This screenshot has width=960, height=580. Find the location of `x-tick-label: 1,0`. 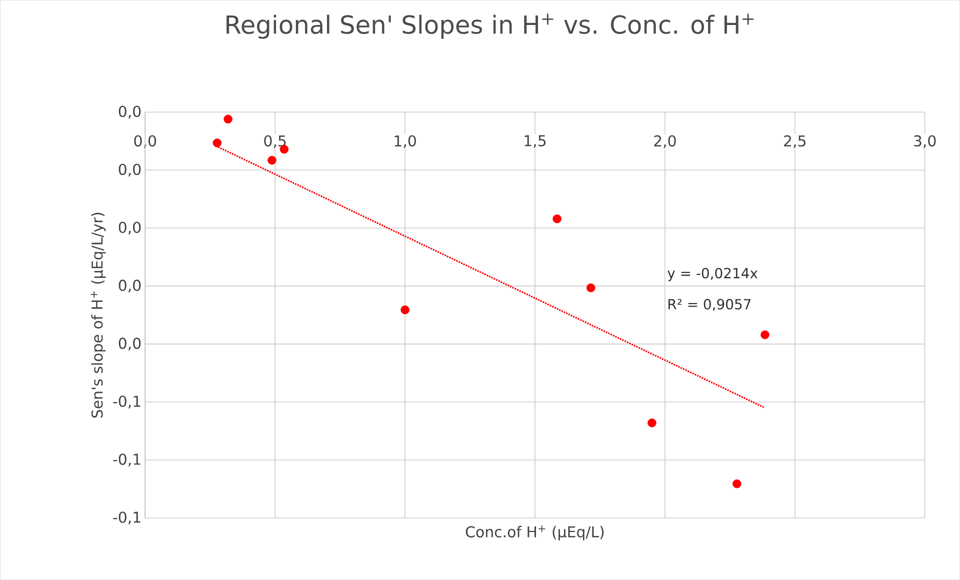

x-tick-label: 1,0 is located at coordinates (405, 141).